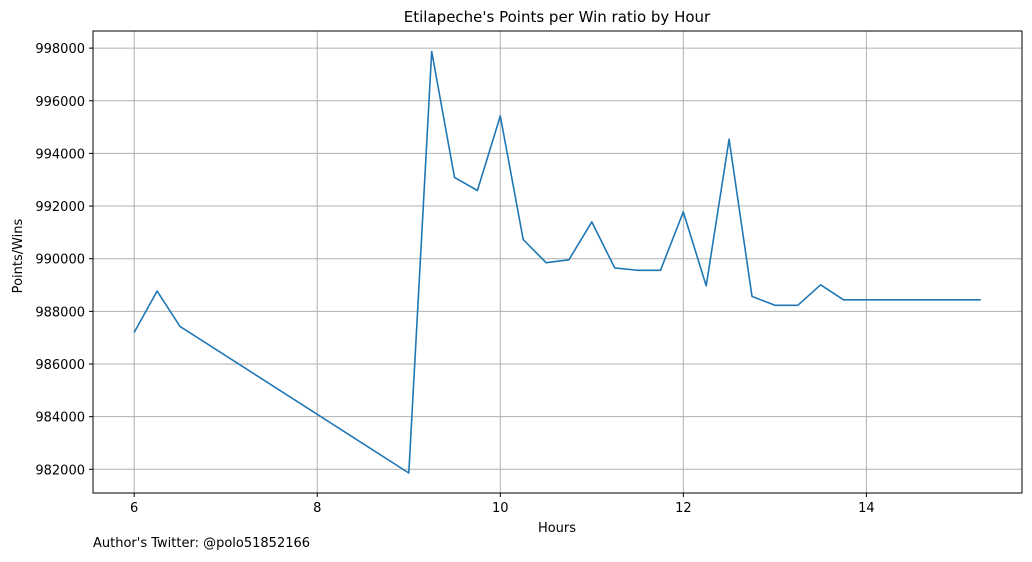 This screenshot has height=562, width=1032. What do you see at coordinates (60, 365) in the screenshot?
I see `y-tick-label: 986000` at bounding box center [60, 365].